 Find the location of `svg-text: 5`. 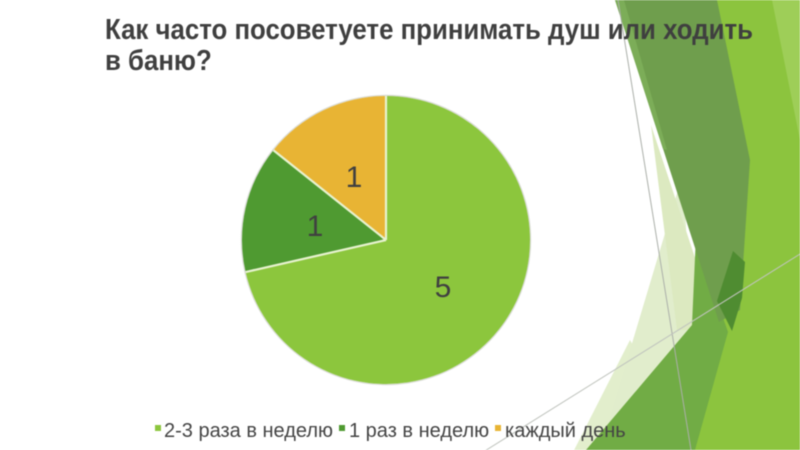

svg-text: 5 is located at coordinates (443, 287).